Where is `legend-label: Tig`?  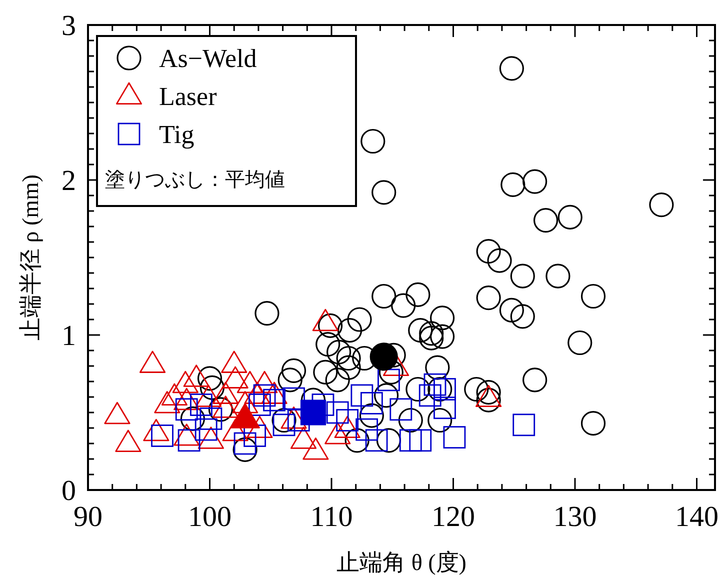
legend-label: Tig is located at coordinates (176, 134).